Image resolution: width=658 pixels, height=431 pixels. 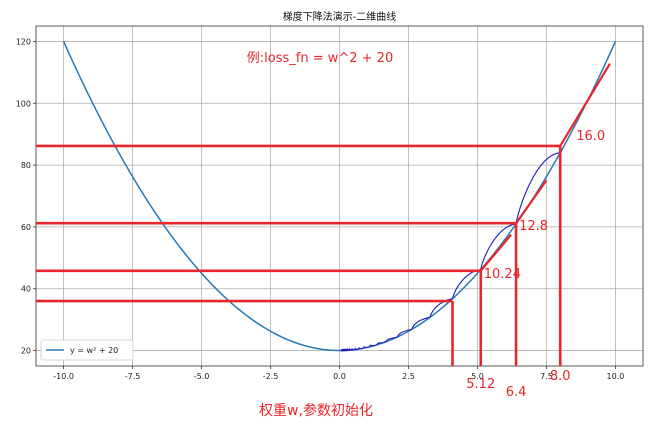 I want to click on w-value-label: 8.0, so click(x=560, y=376).